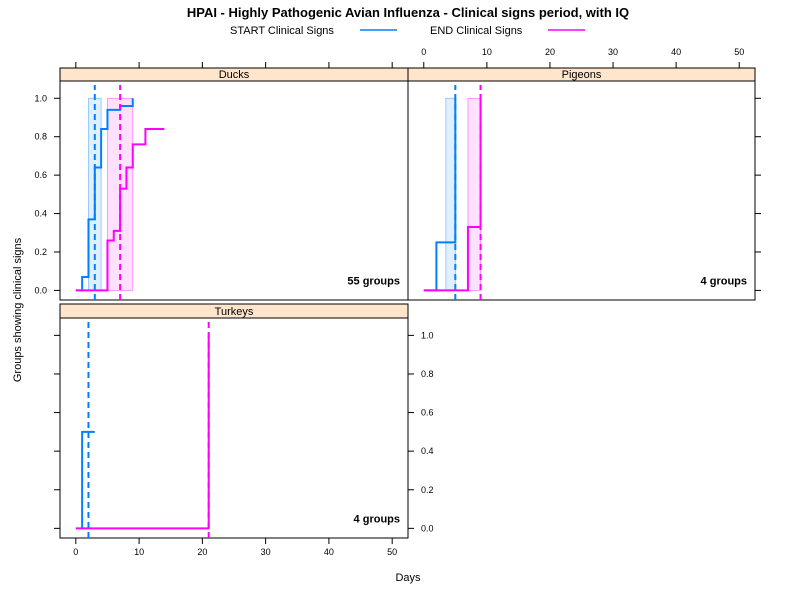 This screenshot has width=800, height=600. I want to click on x-tick-label-bottom: 0, so click(75, 552).